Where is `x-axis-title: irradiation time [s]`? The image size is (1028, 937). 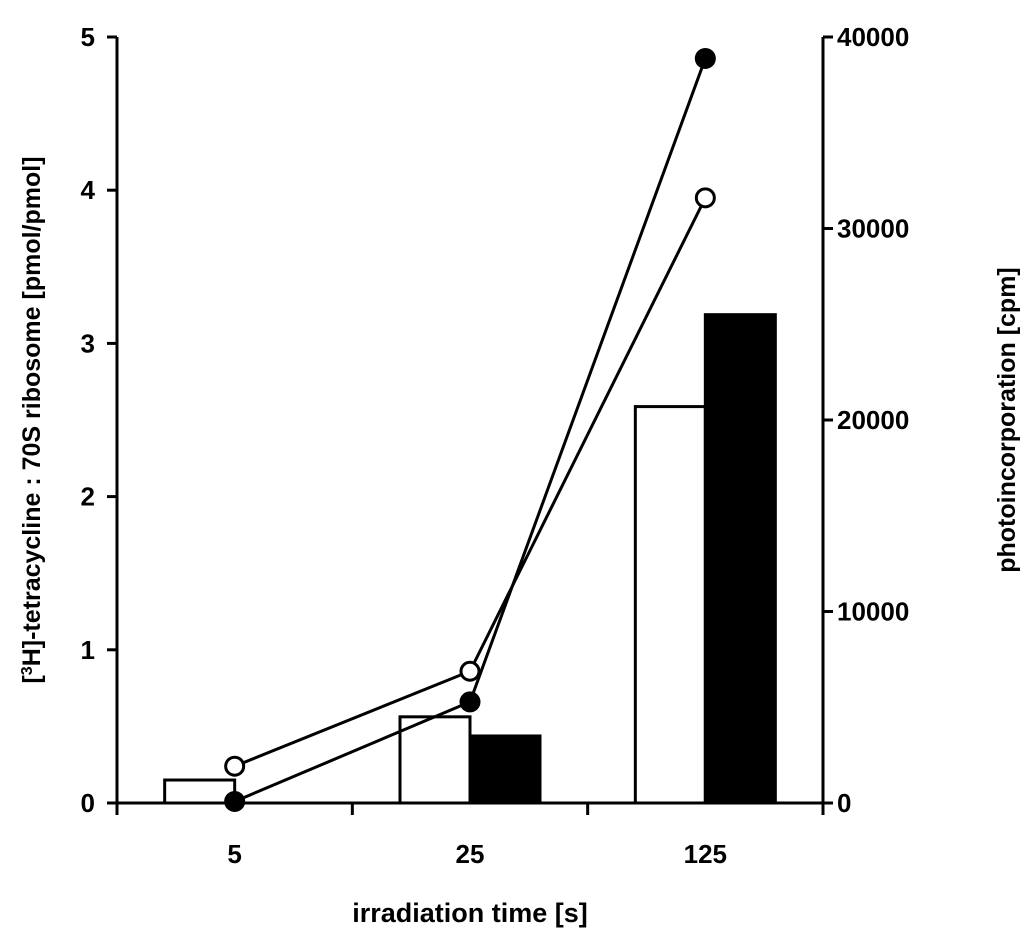
x-axis-title: irradiation time [s] is located at coordinates (470, 913).